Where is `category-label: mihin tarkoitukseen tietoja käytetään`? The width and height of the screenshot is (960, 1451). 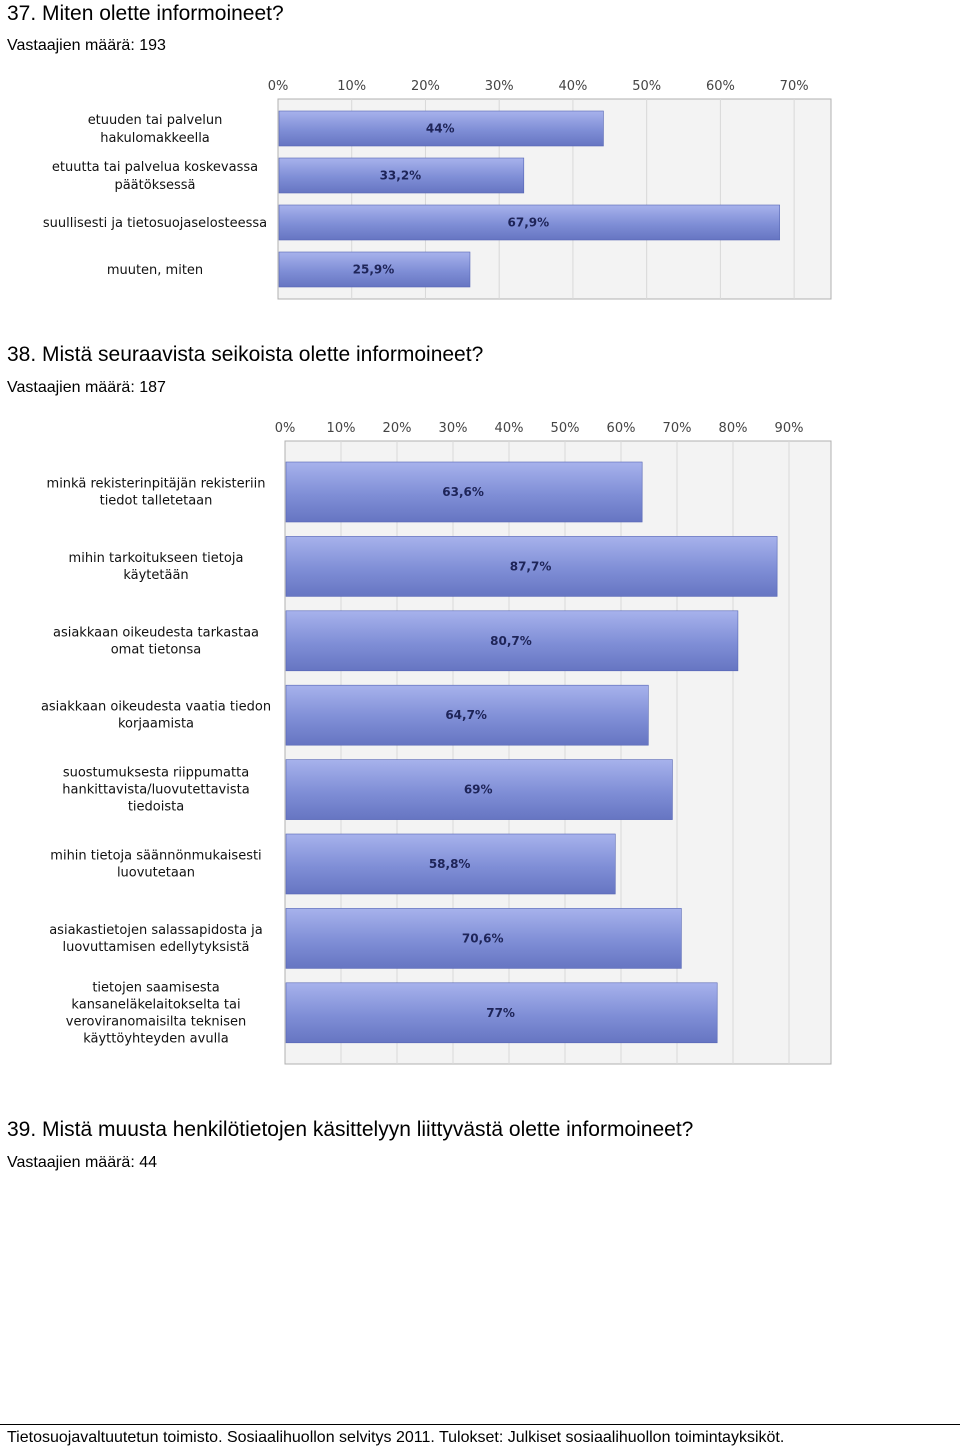
category-label: mihin tarkoitukseen tietoja käytetään is located at coordinates (156, 567).